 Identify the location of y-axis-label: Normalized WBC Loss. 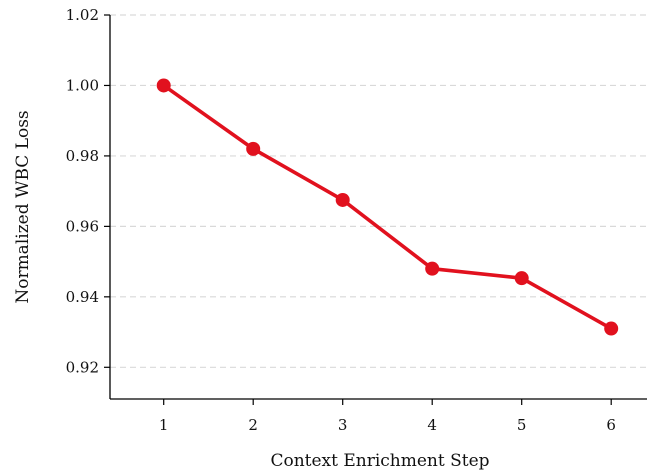
(23, 206).